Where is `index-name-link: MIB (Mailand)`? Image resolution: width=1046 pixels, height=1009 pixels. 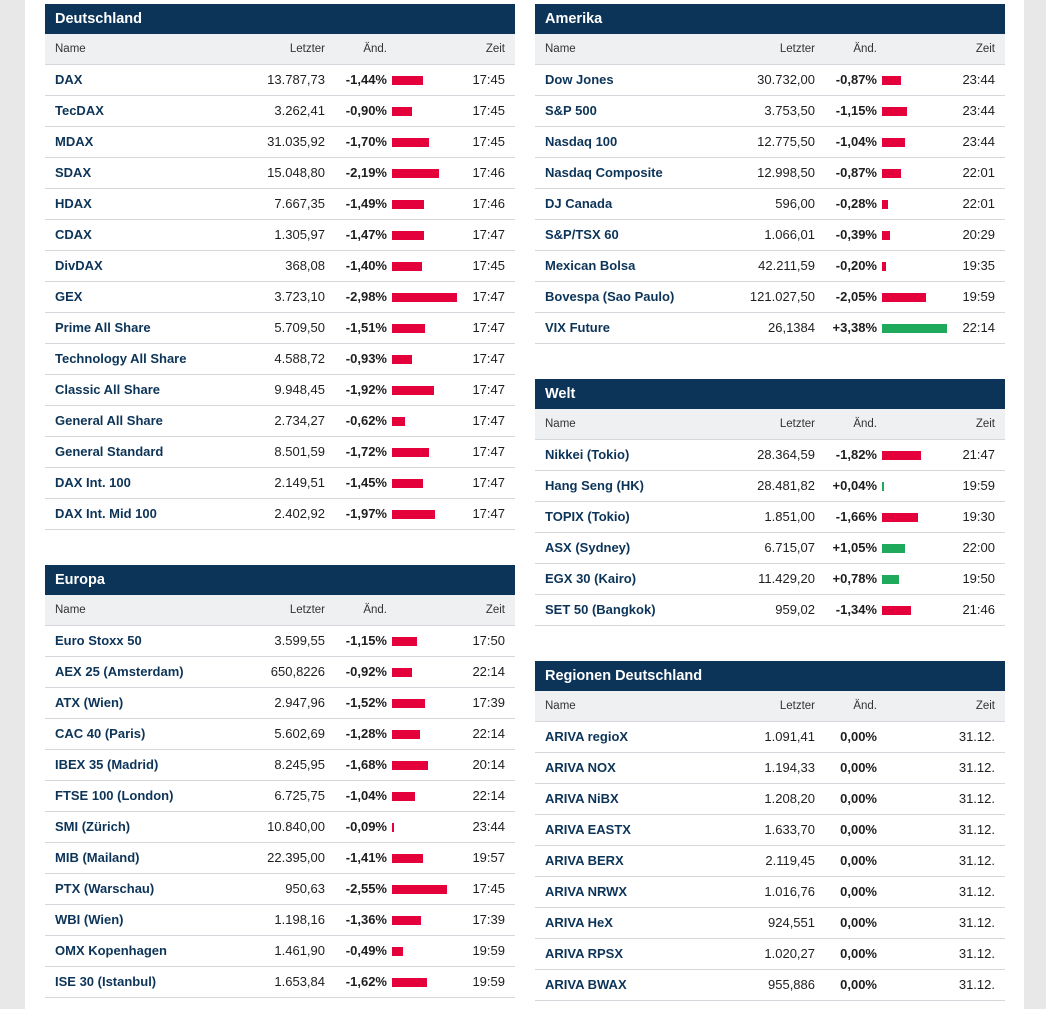
index-name-link: MIB (Mailand) is located at coordinates (97, 857).